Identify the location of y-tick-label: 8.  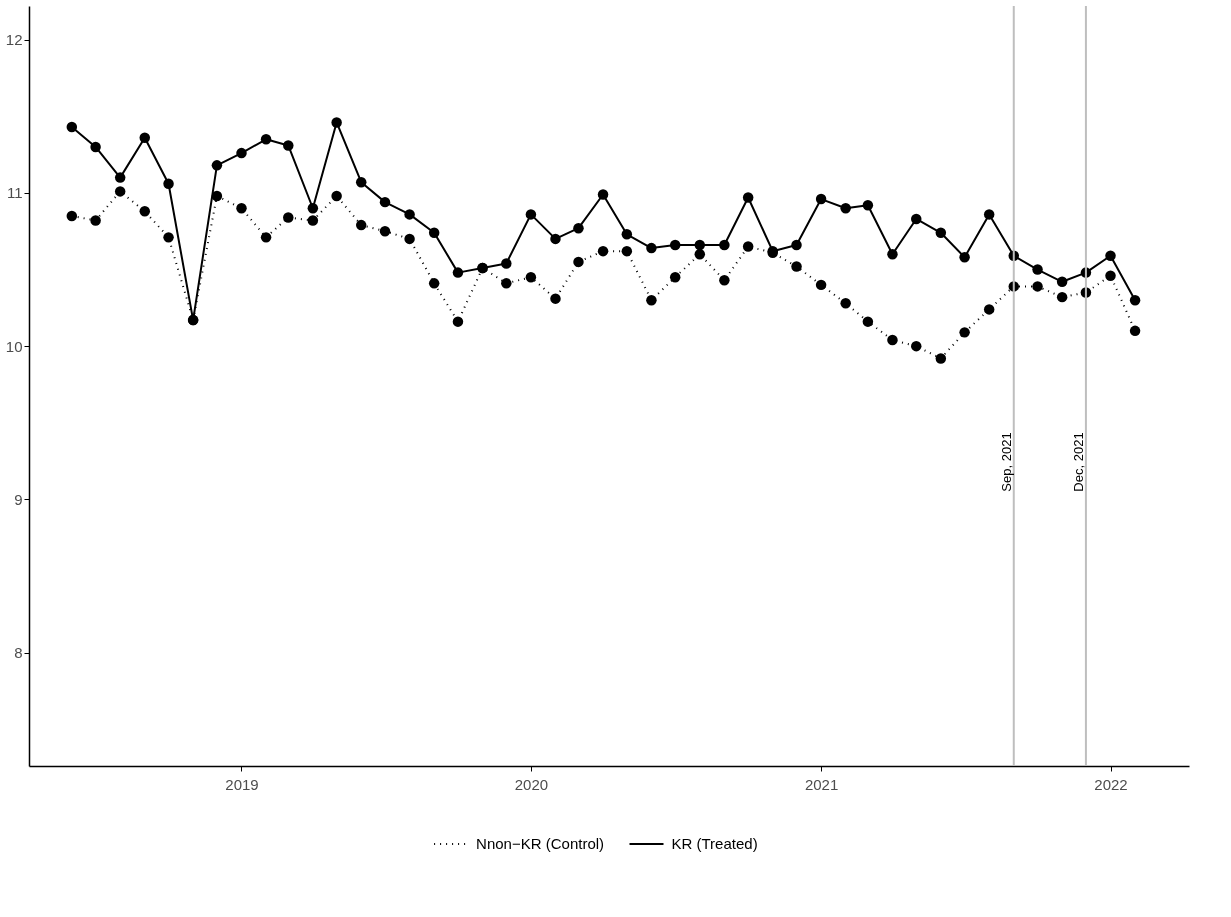
(18, 653).